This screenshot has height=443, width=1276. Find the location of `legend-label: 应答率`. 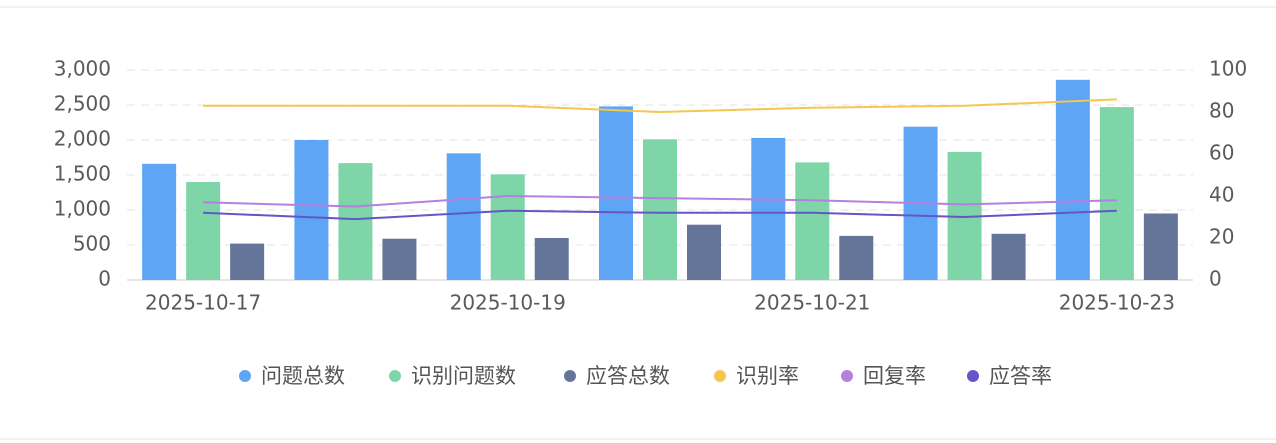

legend-label: 应答率 is located at coordinates (1020, 376).